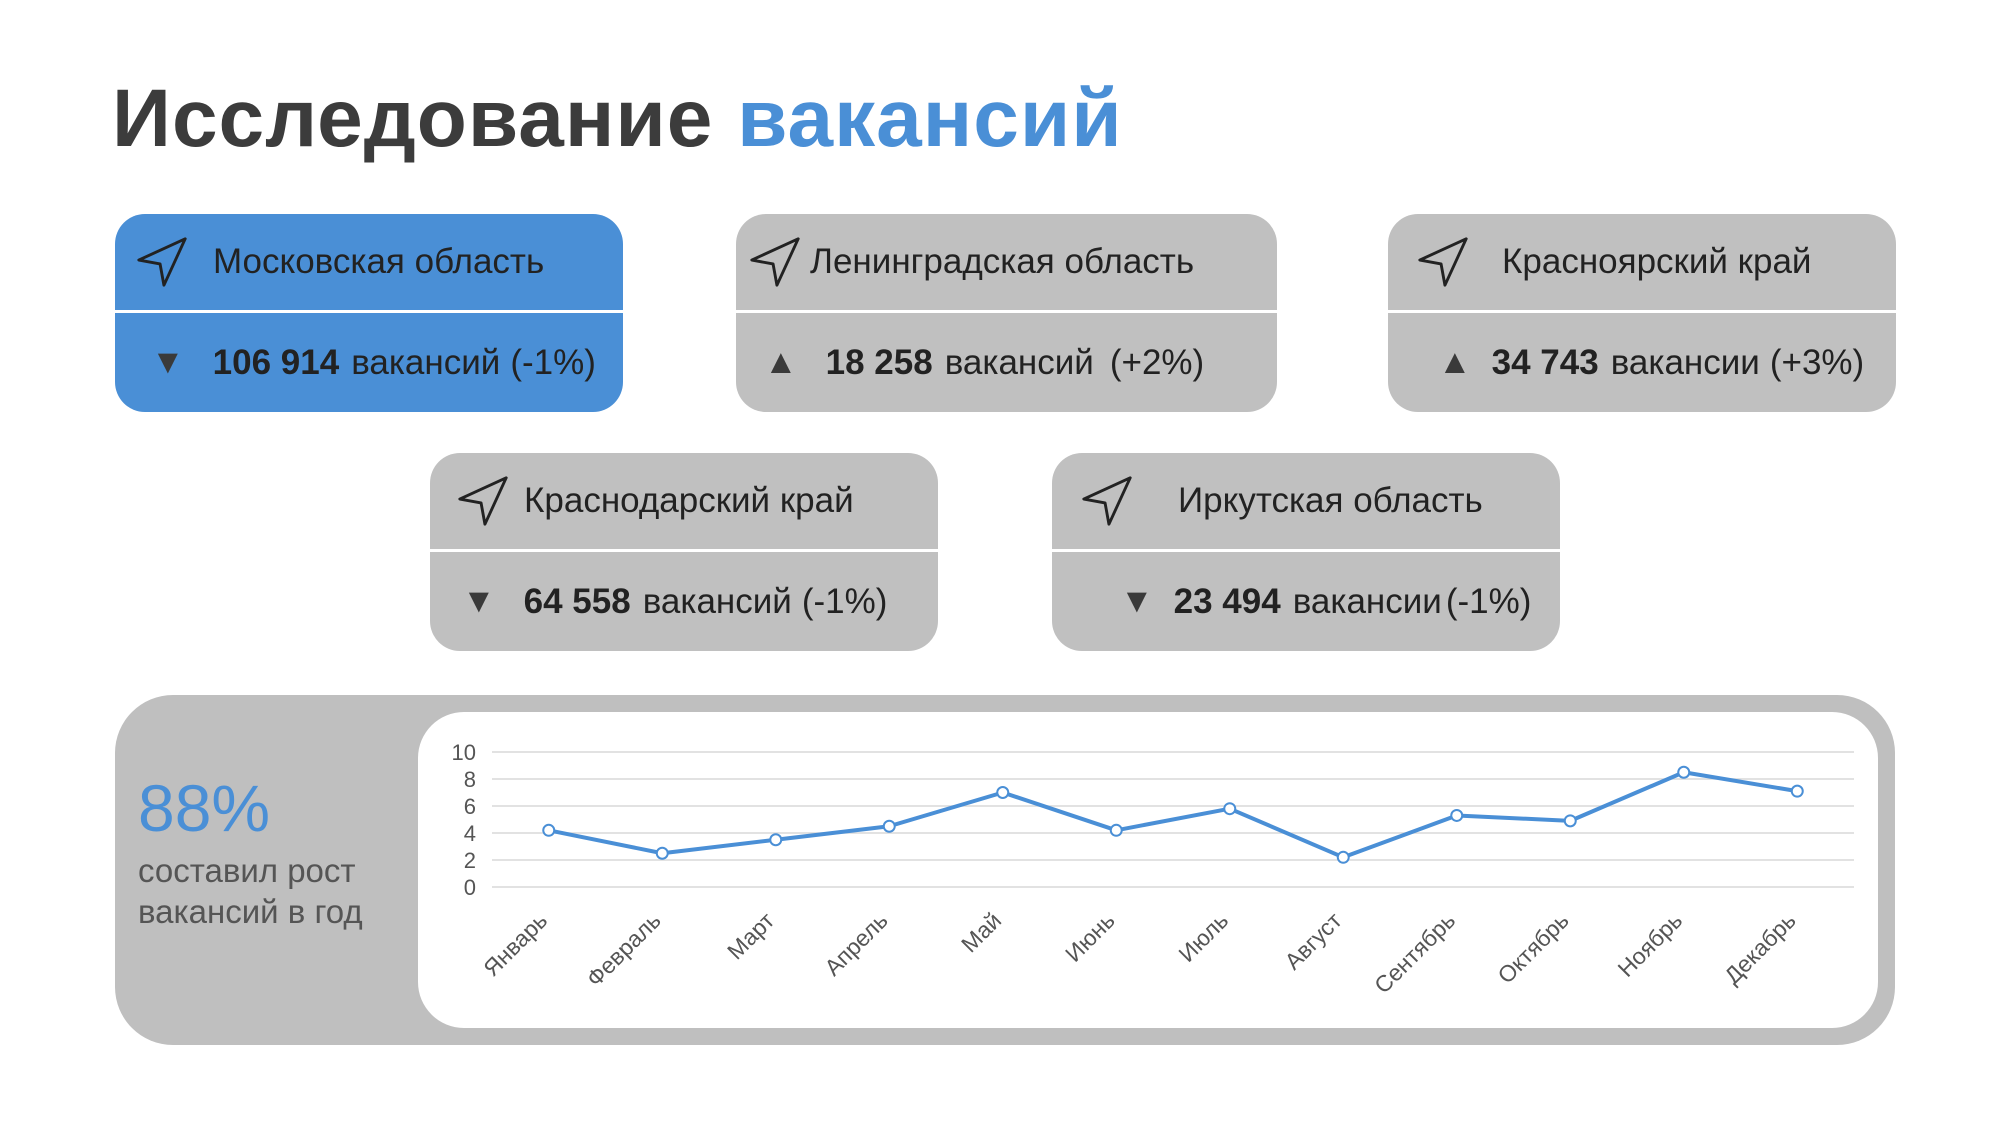 This screenshot has height=1125, width=2000. Describe the element at coordinates (1545, 362) in the screenshot. I see `vacancy-count: 34 743` at that location.